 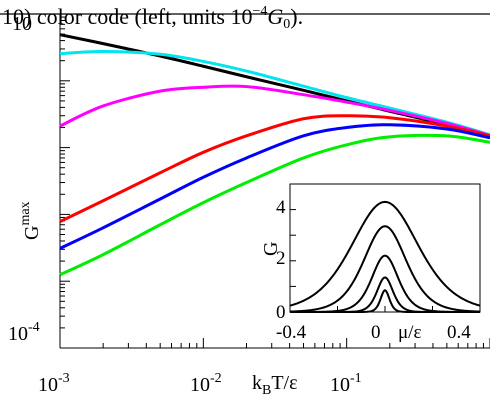 What do you see at coordinates (281, 258) in the screenshot?
I see `inset-y-tick-2: 2` at bounding box center [281, 258].